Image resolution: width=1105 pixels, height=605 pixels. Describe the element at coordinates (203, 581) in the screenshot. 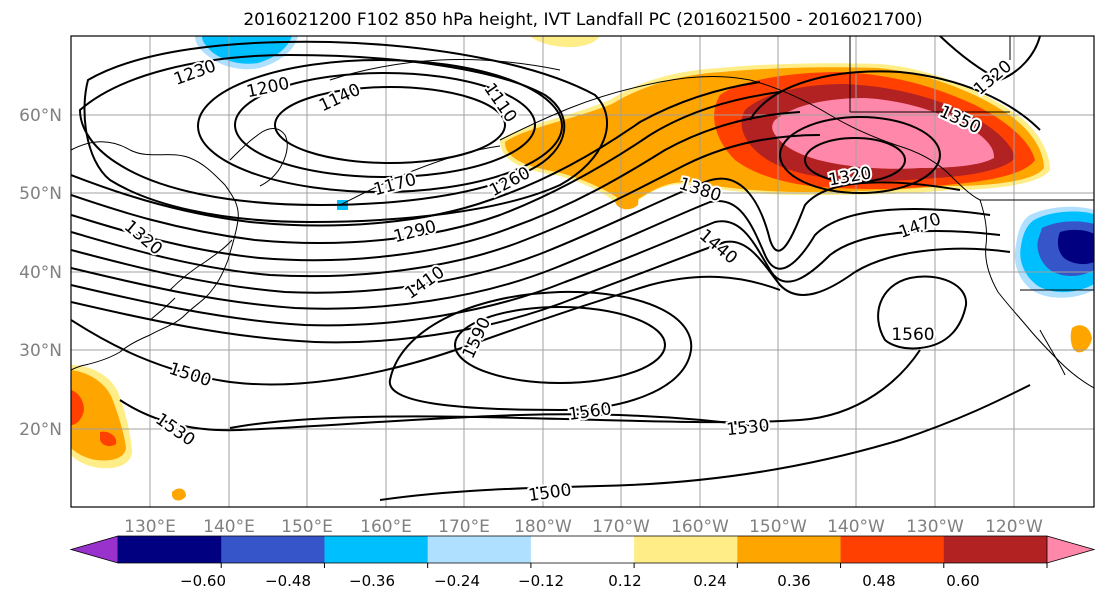

I see `colorbar-tick-label: −0.60` at that location.